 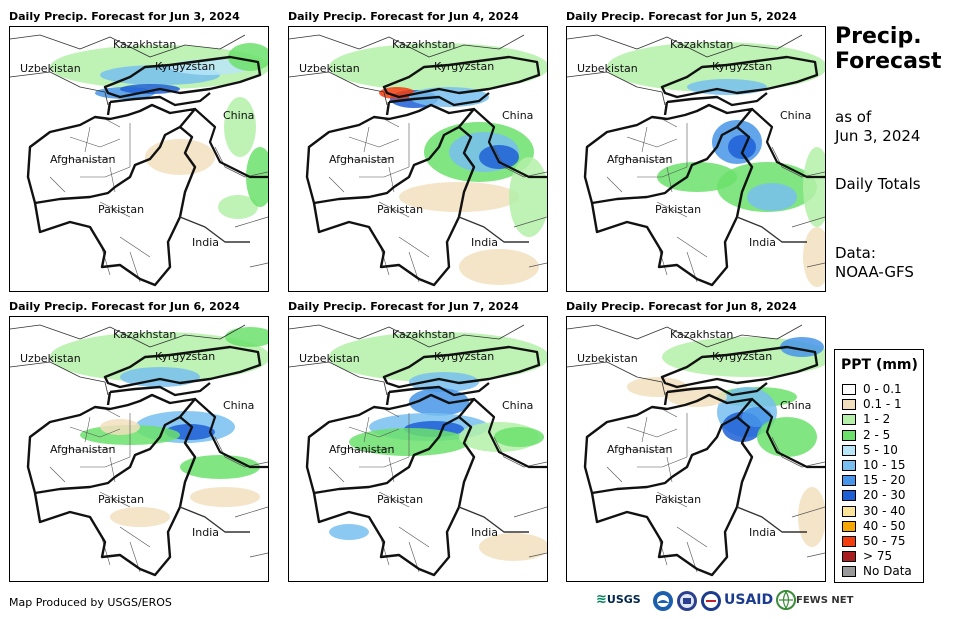 What do you see at coordinates (403, 16) in the screenshot?
I see `panel-title-2: Daily Precip. Forecast for Jun 4, 2024` at bounding box center [403, 16].